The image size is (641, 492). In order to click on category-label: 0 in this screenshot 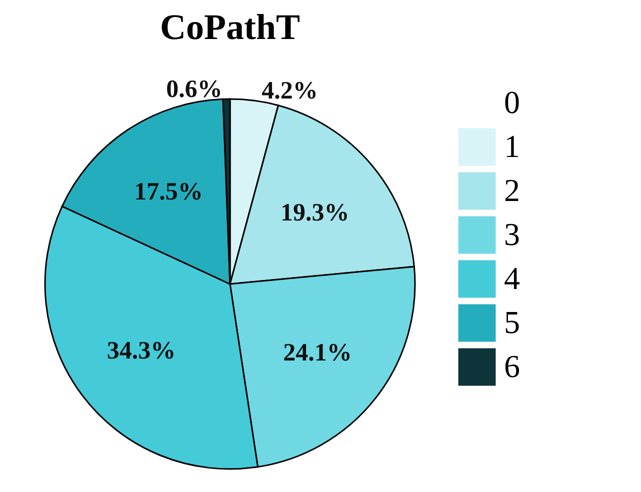, I will do `click(512, 102)`.